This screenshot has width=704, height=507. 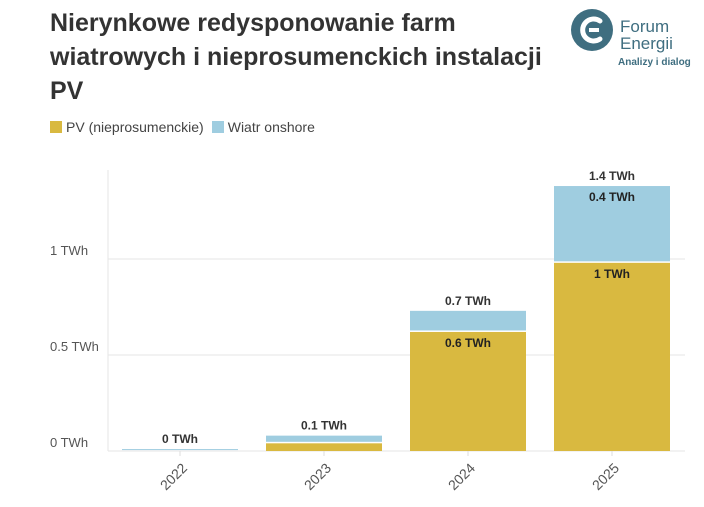 I want to click on y-tick-label: 1 TWh, so click(x=69, y=250).